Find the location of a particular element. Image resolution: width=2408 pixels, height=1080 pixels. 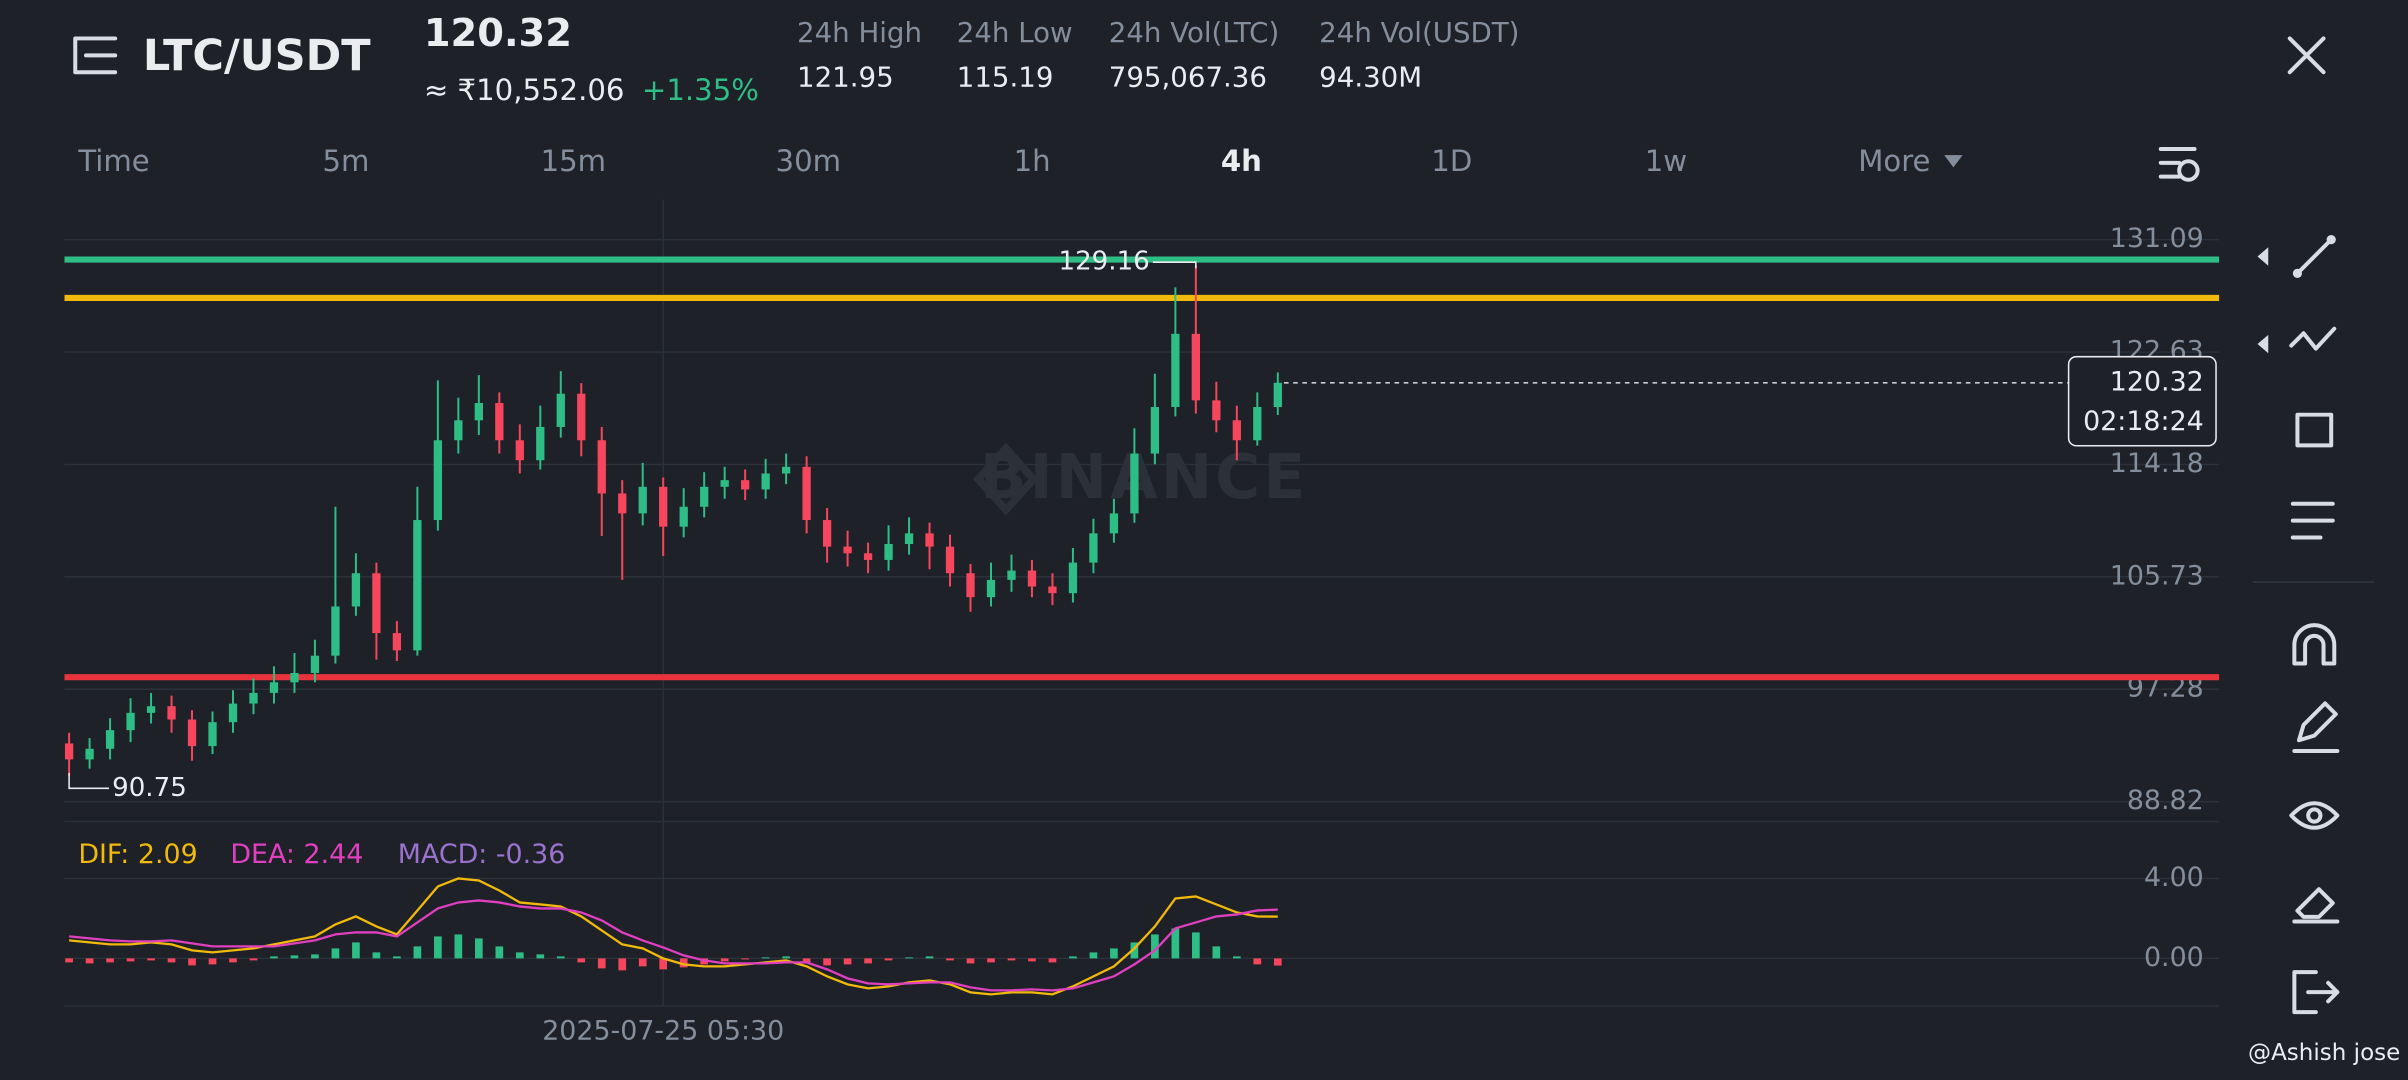

interval-tab: 15m is located at coordinates (574, 161).